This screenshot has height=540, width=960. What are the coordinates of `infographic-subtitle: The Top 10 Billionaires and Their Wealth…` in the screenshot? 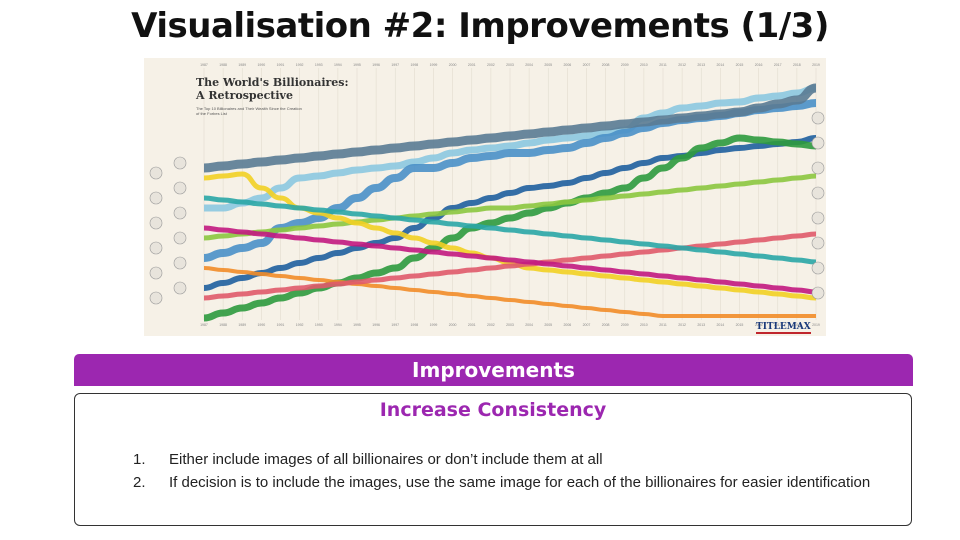 It's located at (249, 111).